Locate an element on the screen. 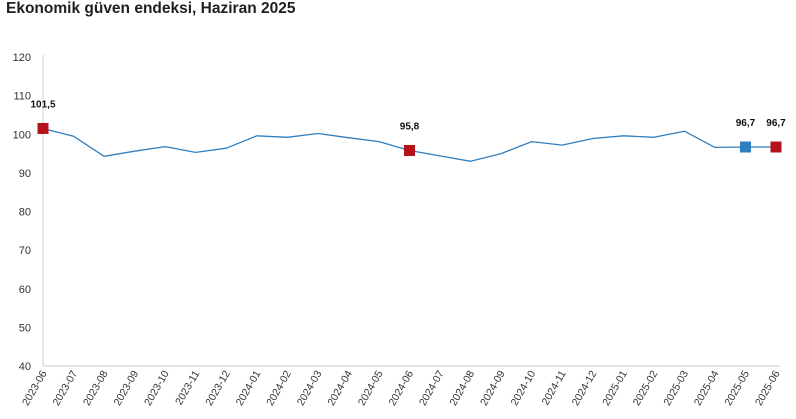  y-tick-label: 110 is located at coordinates (22, 97).